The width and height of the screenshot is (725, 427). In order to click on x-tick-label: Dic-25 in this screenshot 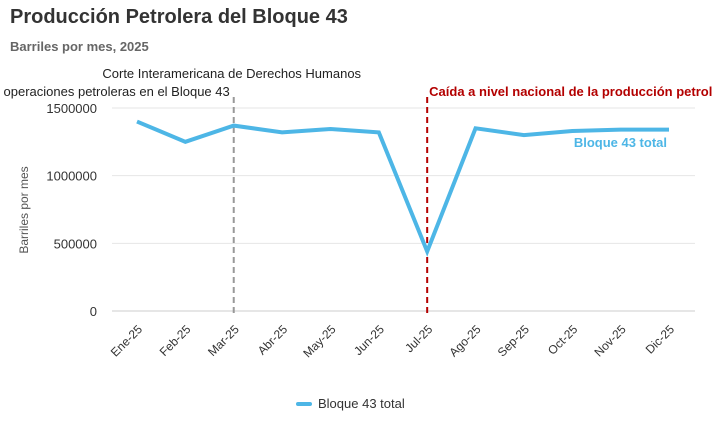, I will do `click(660, 339)`.